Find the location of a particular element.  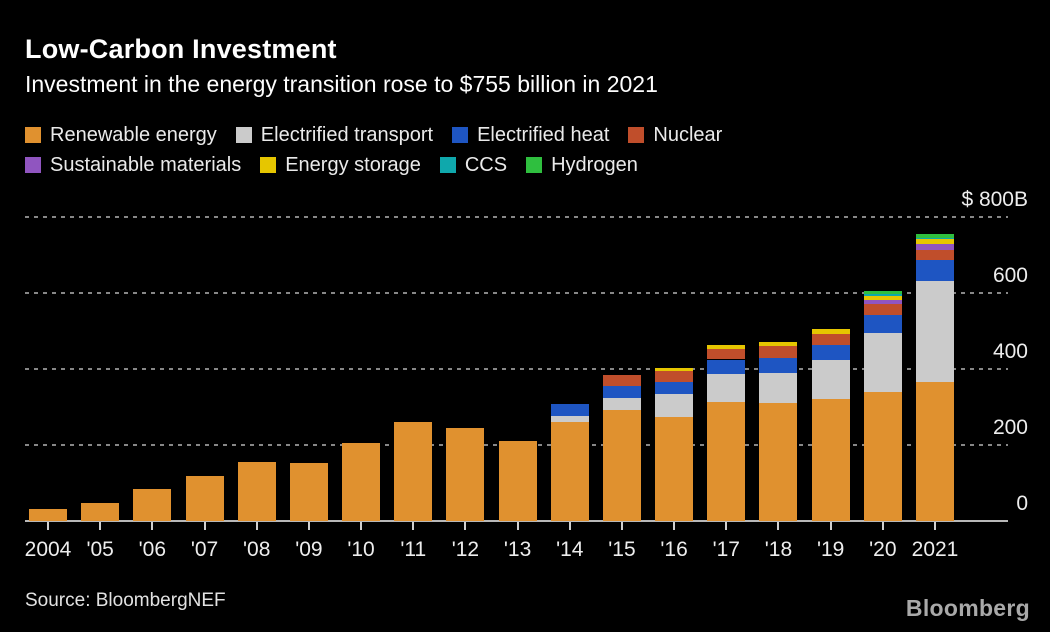

legend-item: CCS is located at coordinates (473, 165).